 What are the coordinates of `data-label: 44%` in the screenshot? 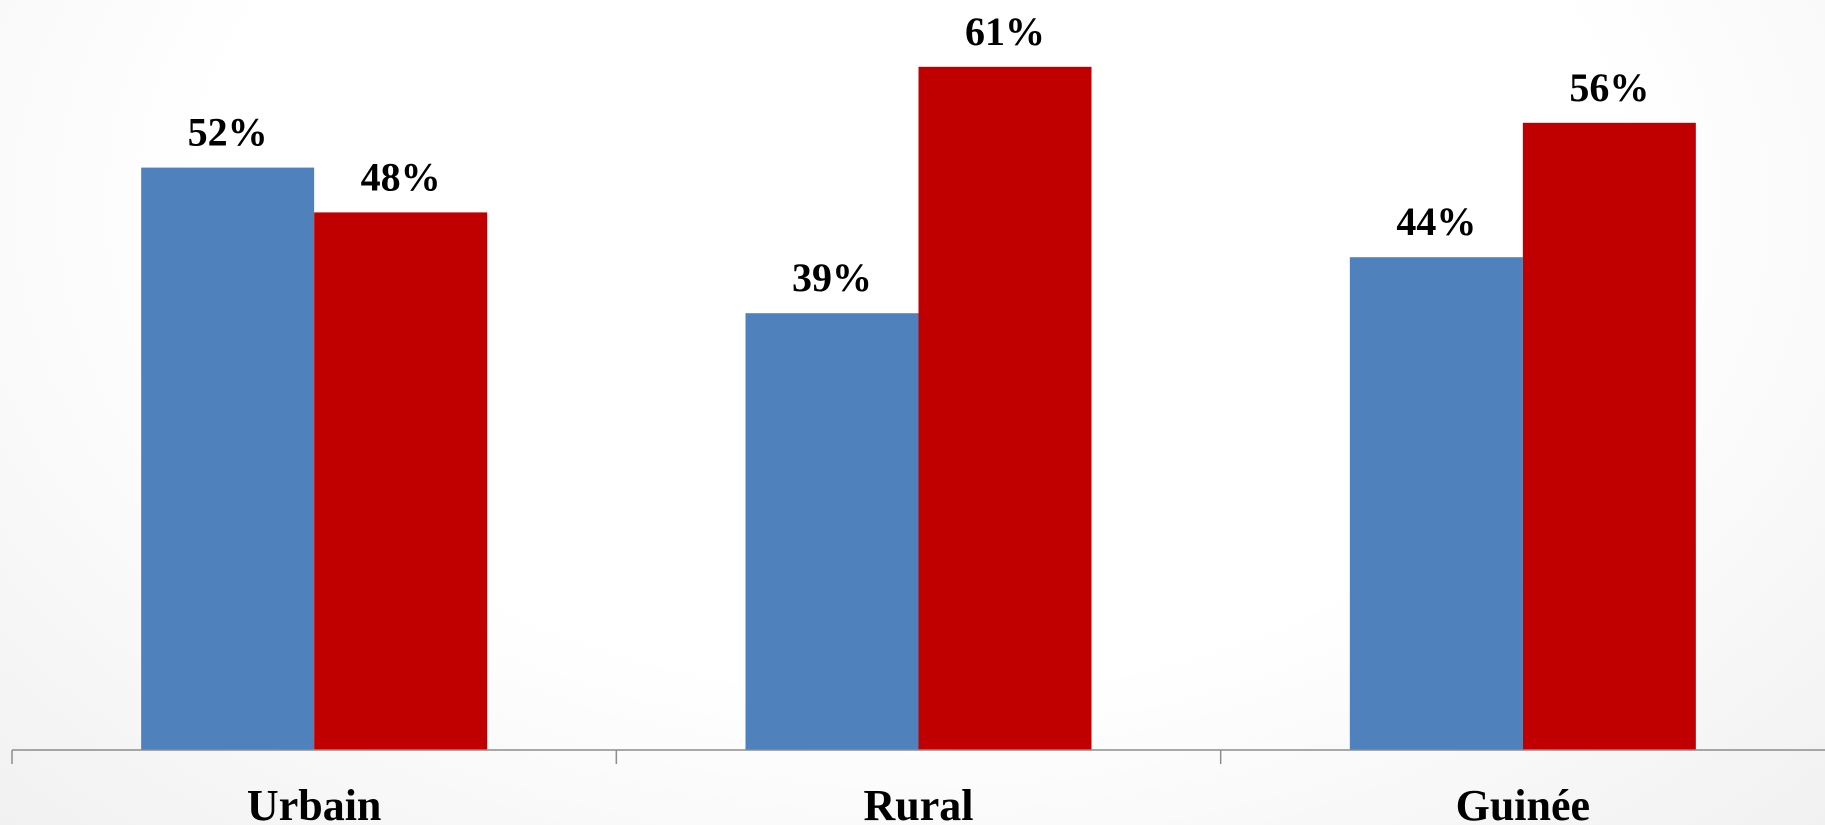 It's located at (1436, 221).